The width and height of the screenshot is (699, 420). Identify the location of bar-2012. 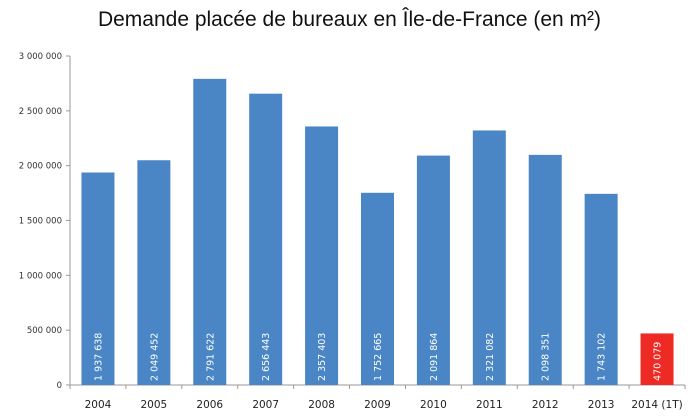
(545, 269).